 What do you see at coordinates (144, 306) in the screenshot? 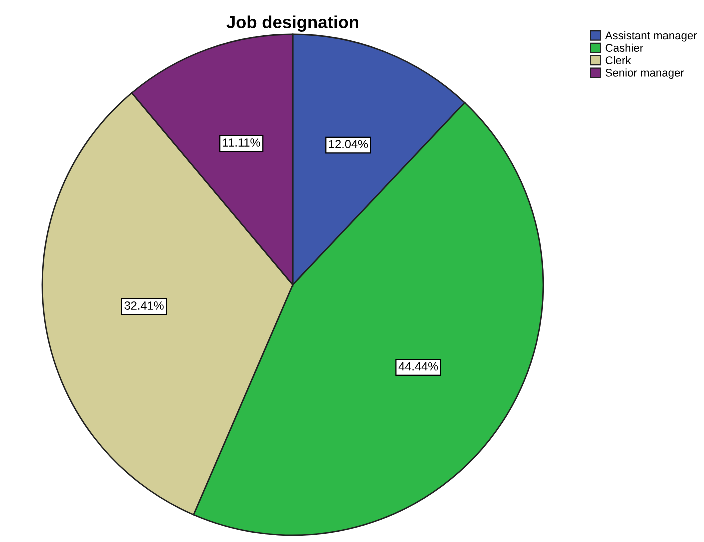
I see `data-label: 32.41%` at bounding box center [144, 306].